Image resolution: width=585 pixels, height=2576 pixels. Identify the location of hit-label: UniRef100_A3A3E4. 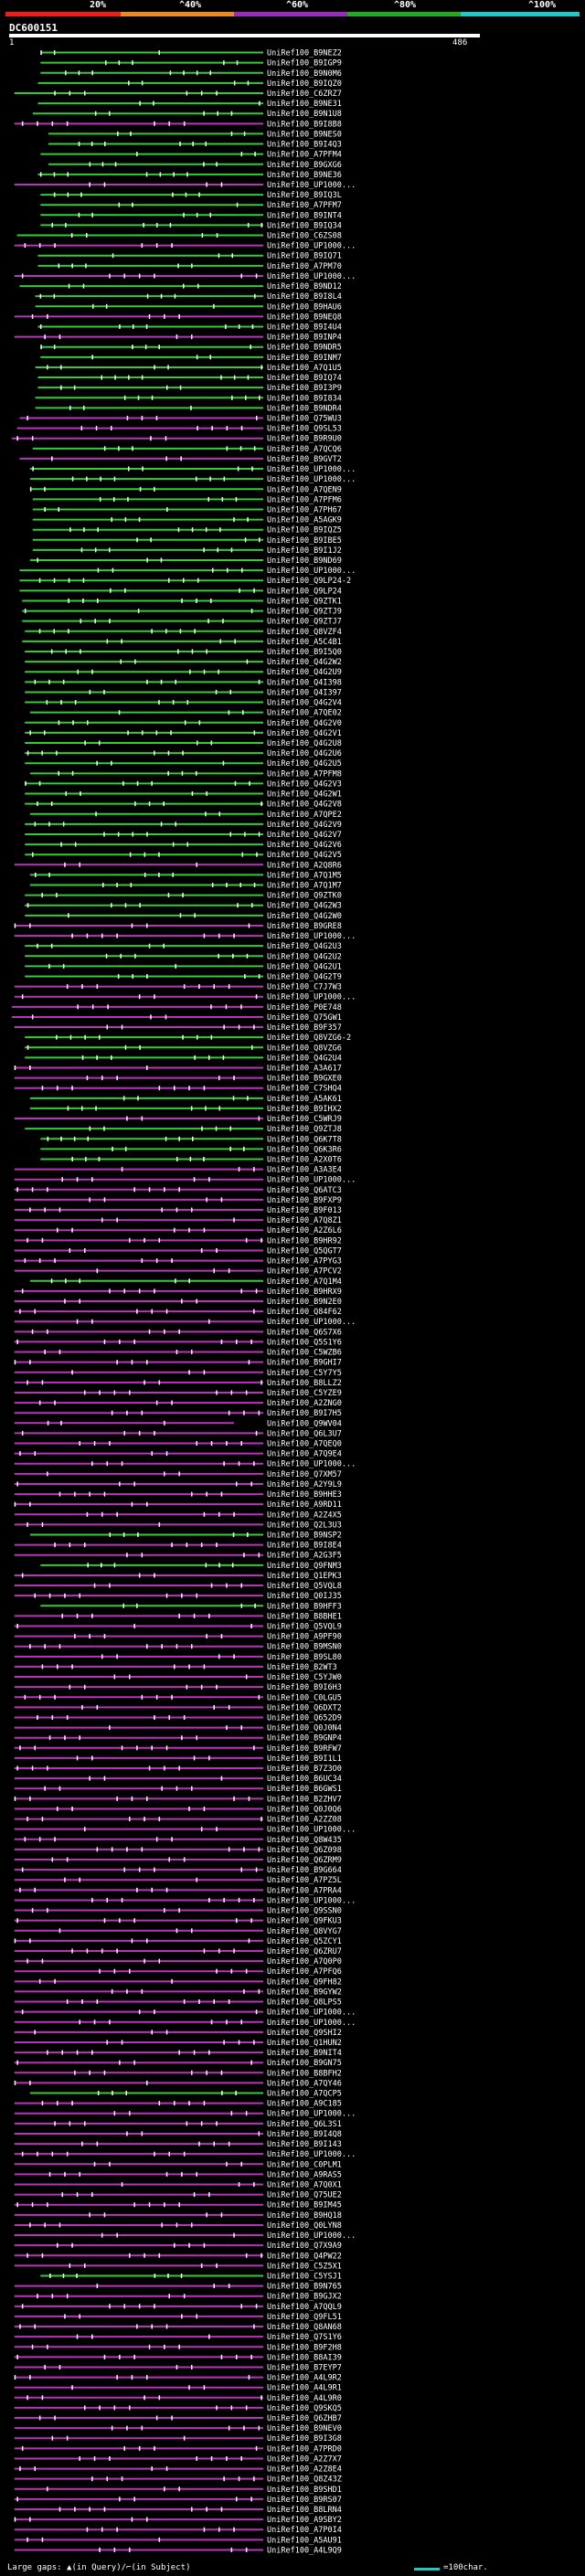
(304, 1170).